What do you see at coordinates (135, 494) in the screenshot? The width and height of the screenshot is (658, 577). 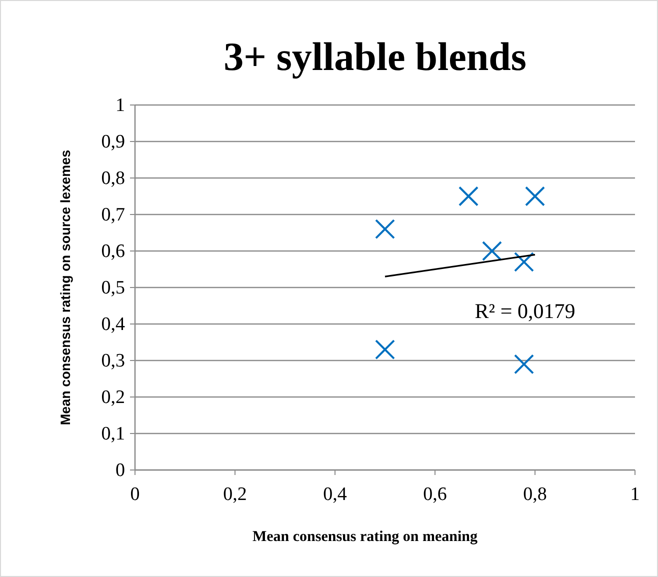 I see `x-tick-label: 0` at bounding box center [135, 494].